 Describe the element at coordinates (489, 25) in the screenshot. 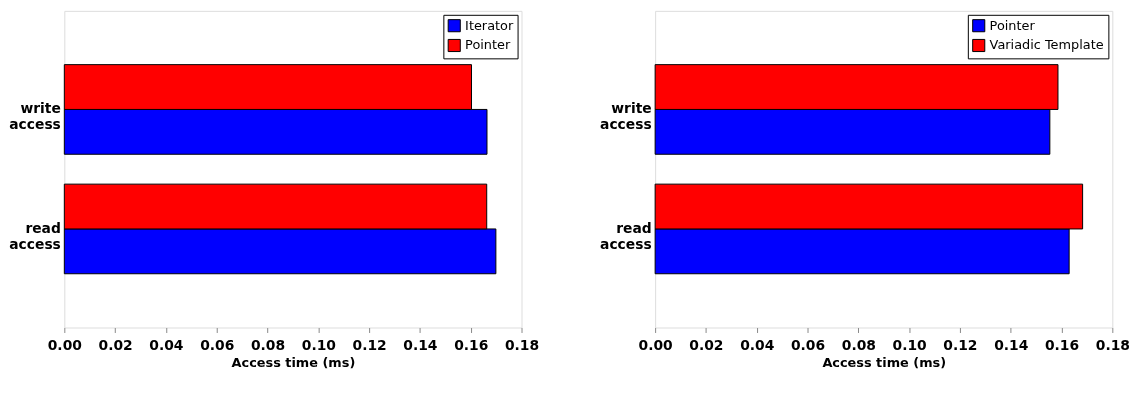

I see `legend-label: Iterator` at that location.